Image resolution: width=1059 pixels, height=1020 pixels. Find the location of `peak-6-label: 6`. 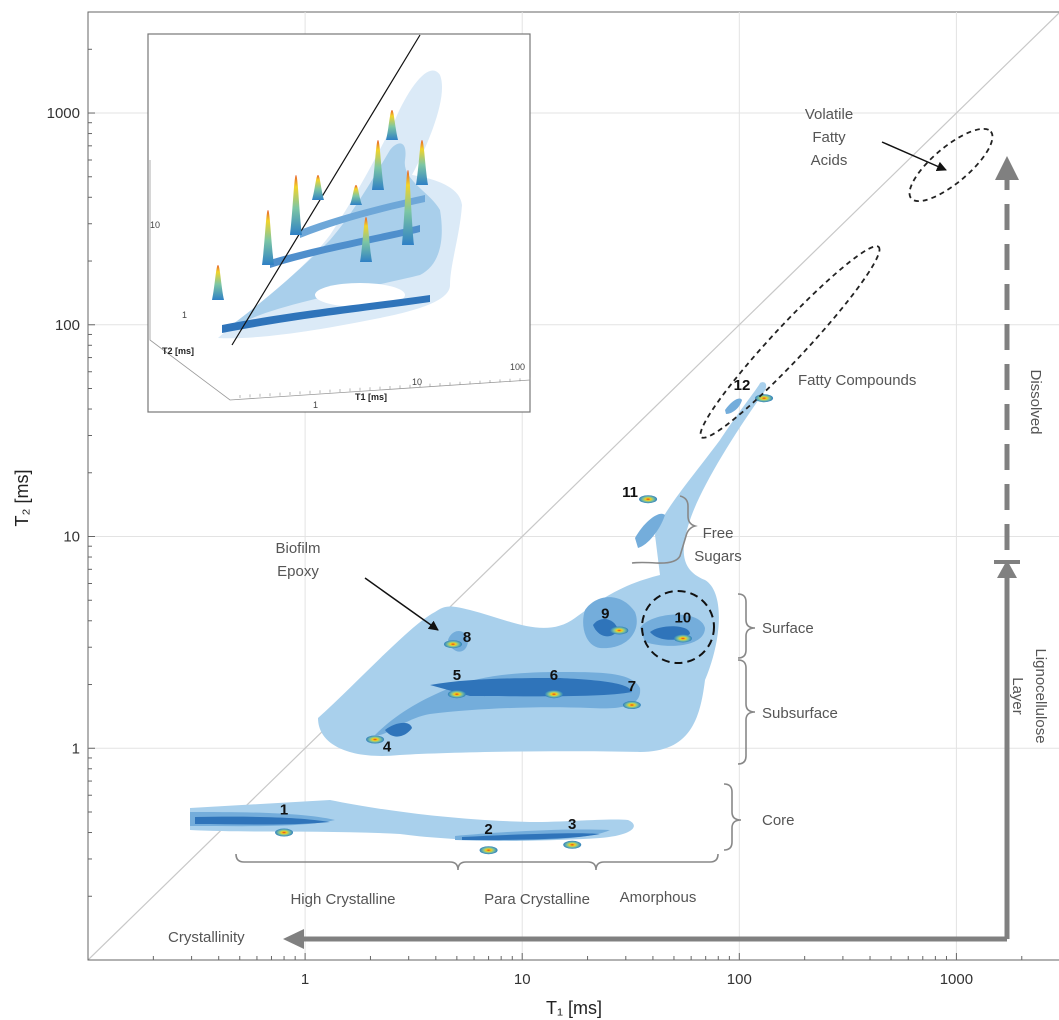

peak-6-label: 6 is located at coordinates (554, 675).